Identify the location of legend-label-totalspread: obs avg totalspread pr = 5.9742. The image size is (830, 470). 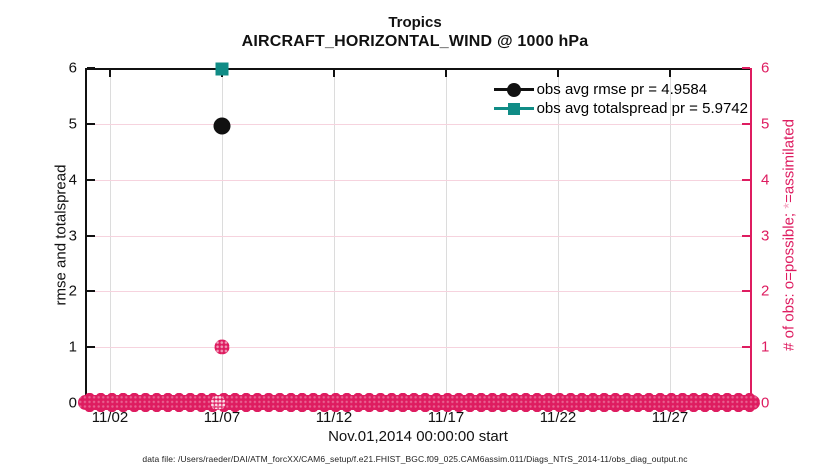
(642, 108).